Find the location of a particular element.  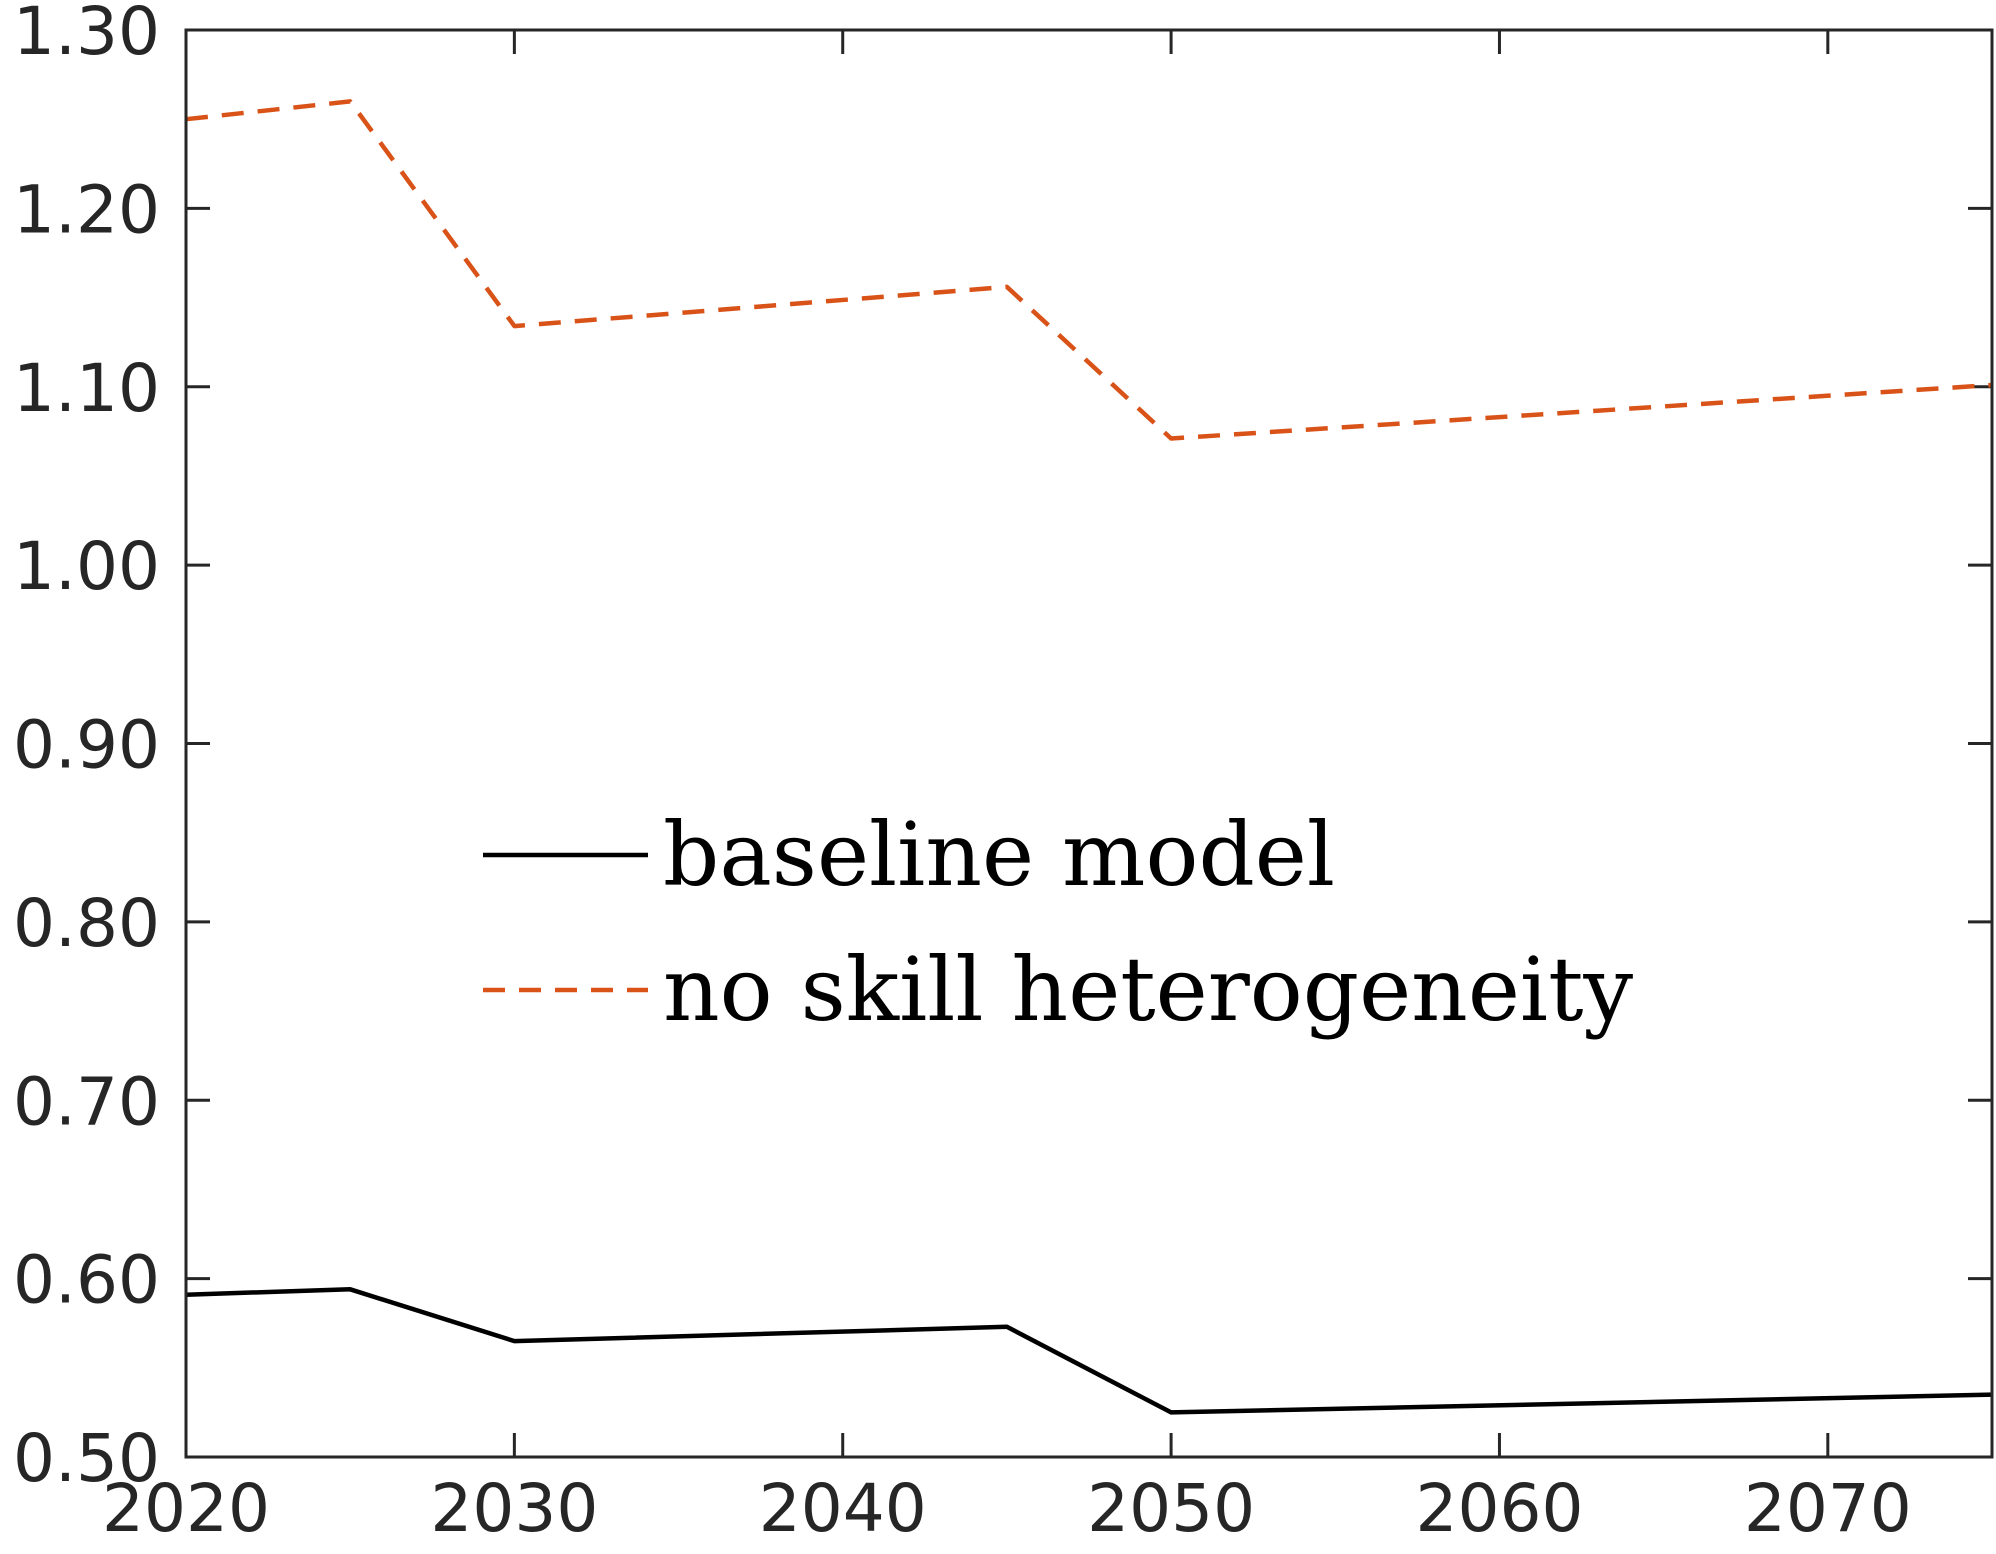

legend-label: baseline model is located at coordinates (999, 854).